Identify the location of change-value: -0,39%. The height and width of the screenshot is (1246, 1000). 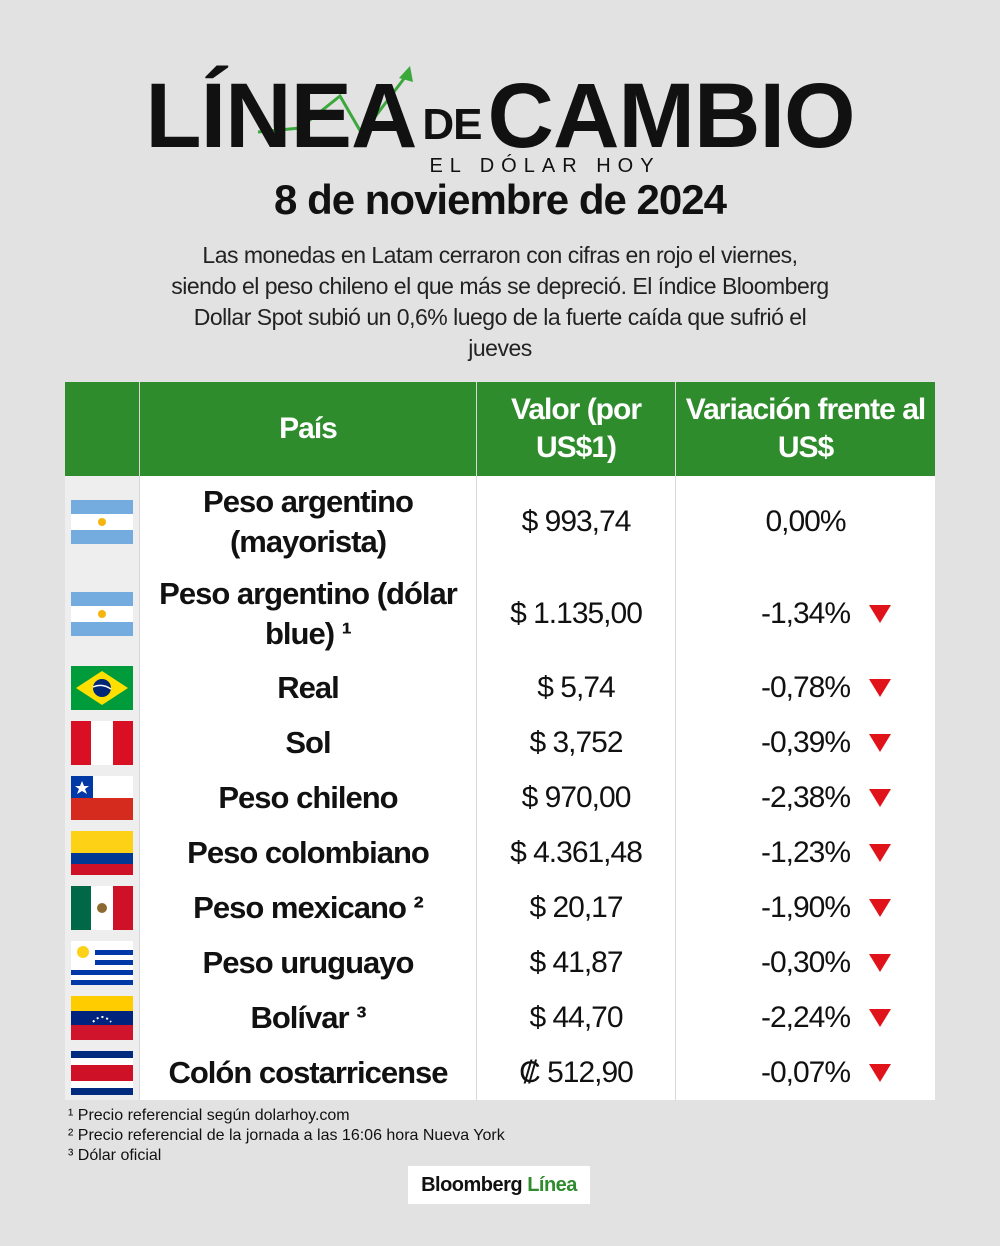
(805, 742).